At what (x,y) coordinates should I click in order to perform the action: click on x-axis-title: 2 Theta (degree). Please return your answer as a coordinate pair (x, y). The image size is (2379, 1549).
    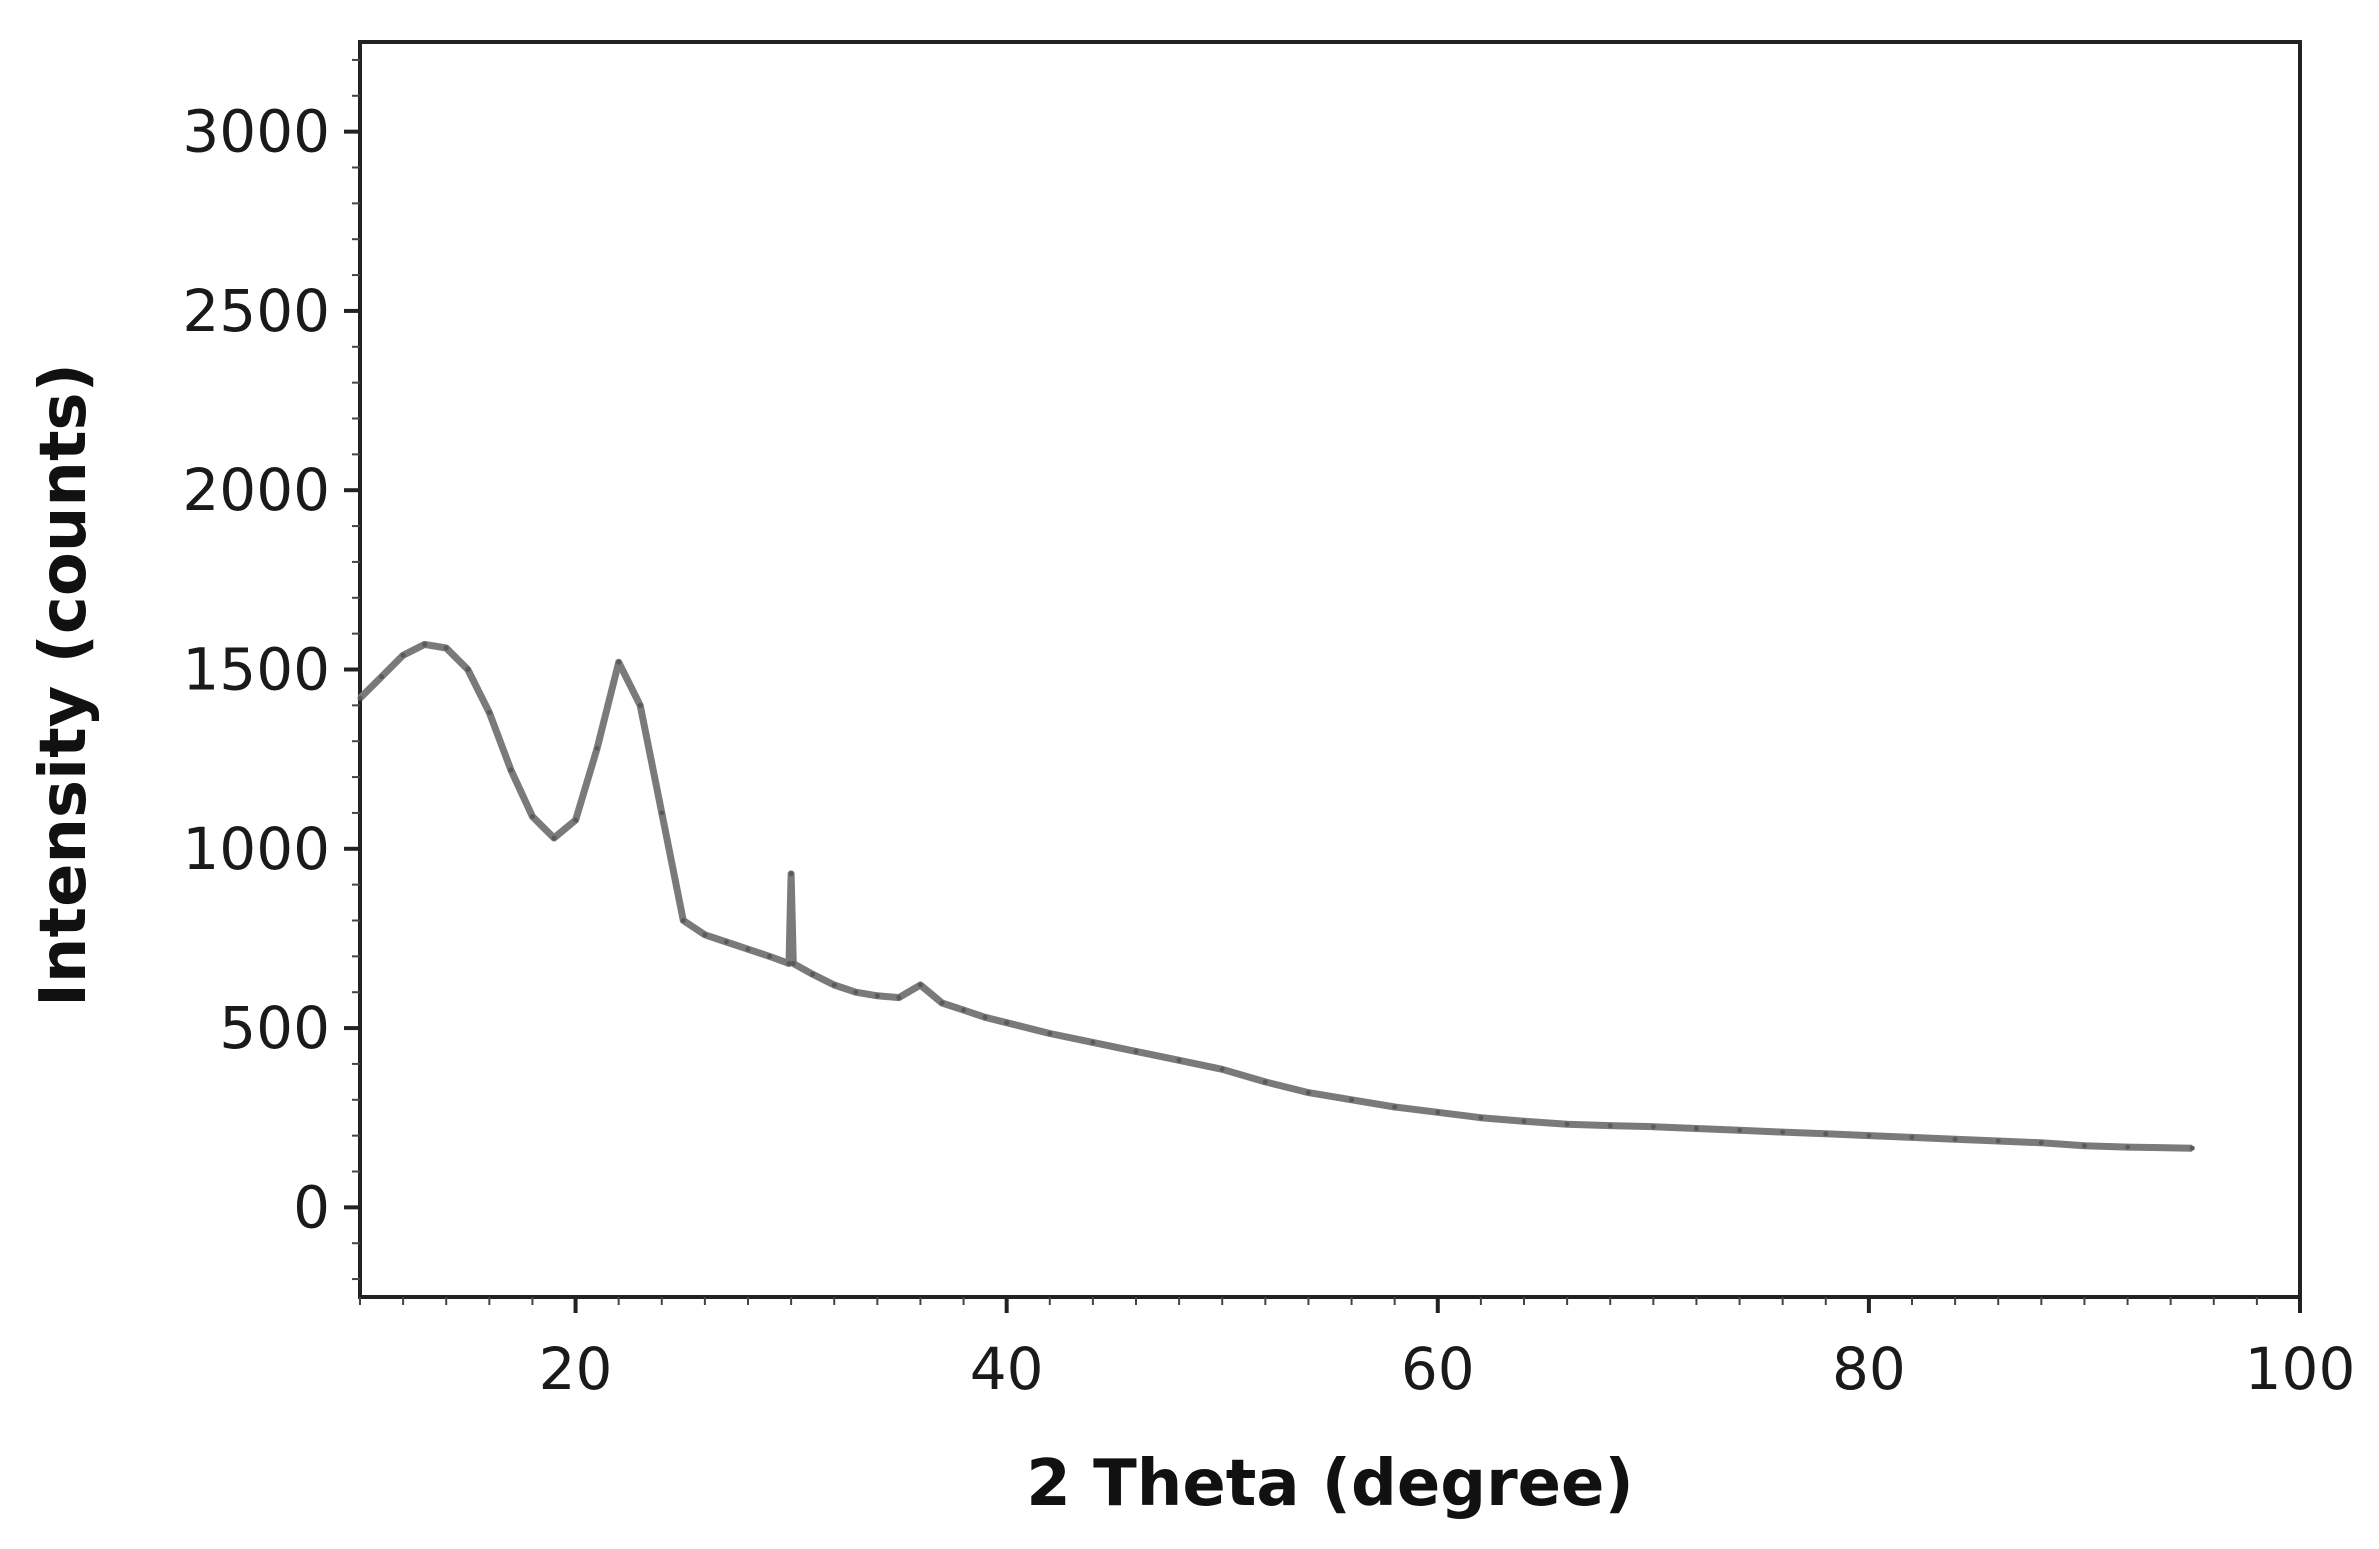
    Looking at the image, I should click on (1329, 1484).